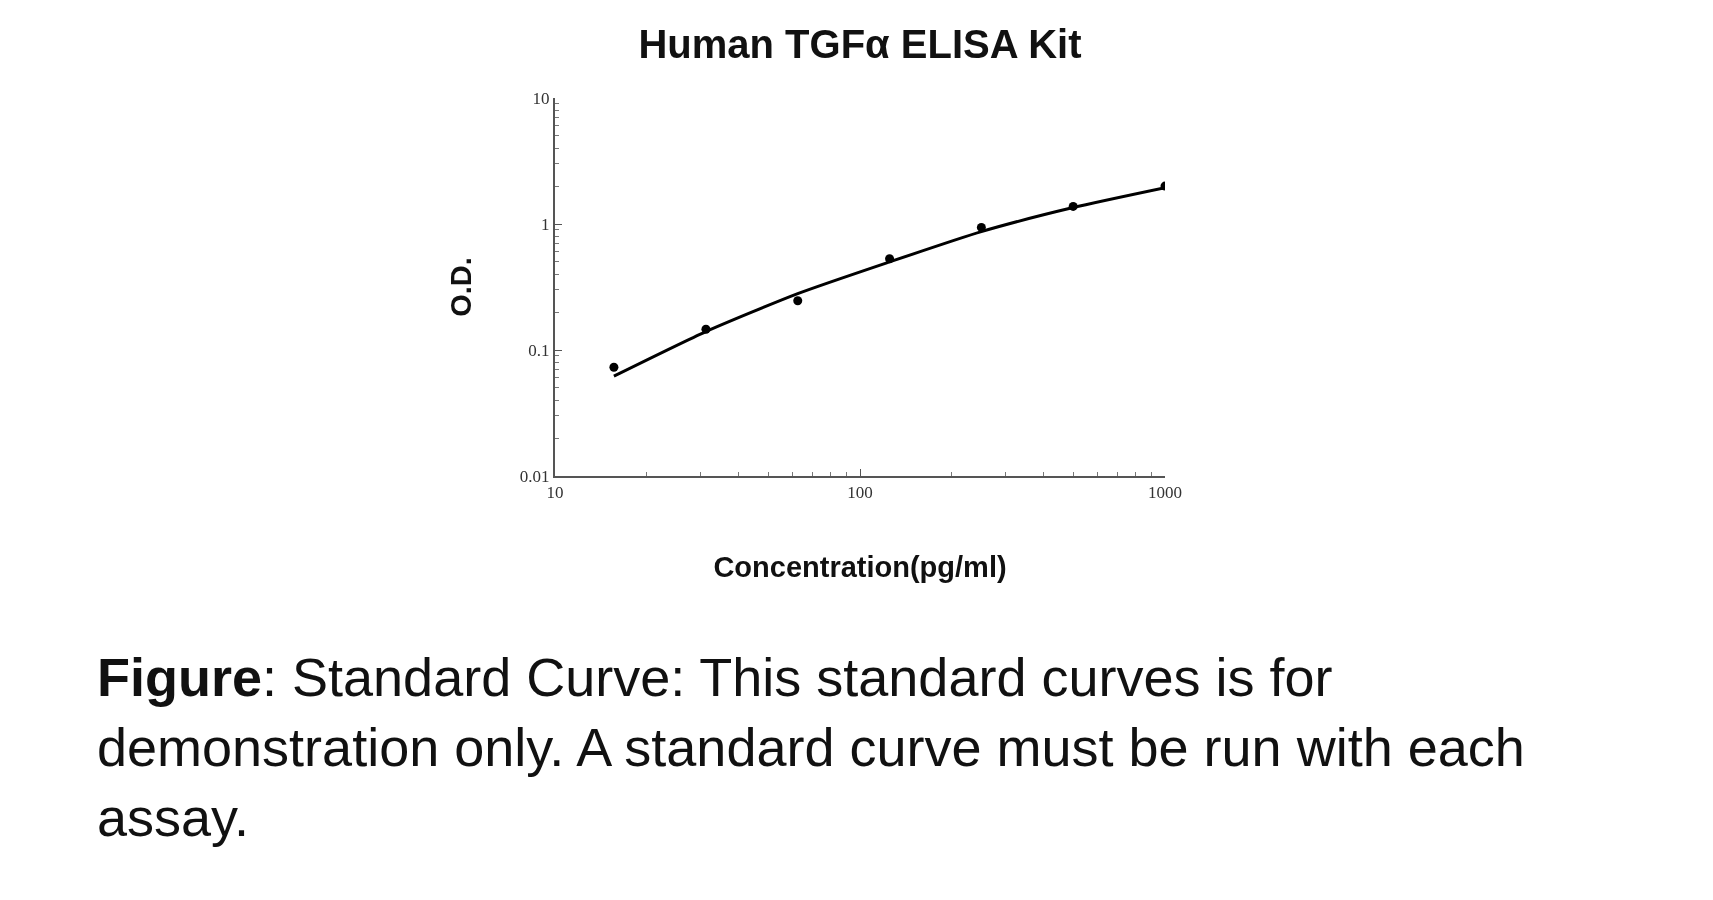  What do you see at coordinates (860, 566) in the screenshot?
I see `x-axis-title: Concentration(pg/ml)` at bounding box center [860, 566].